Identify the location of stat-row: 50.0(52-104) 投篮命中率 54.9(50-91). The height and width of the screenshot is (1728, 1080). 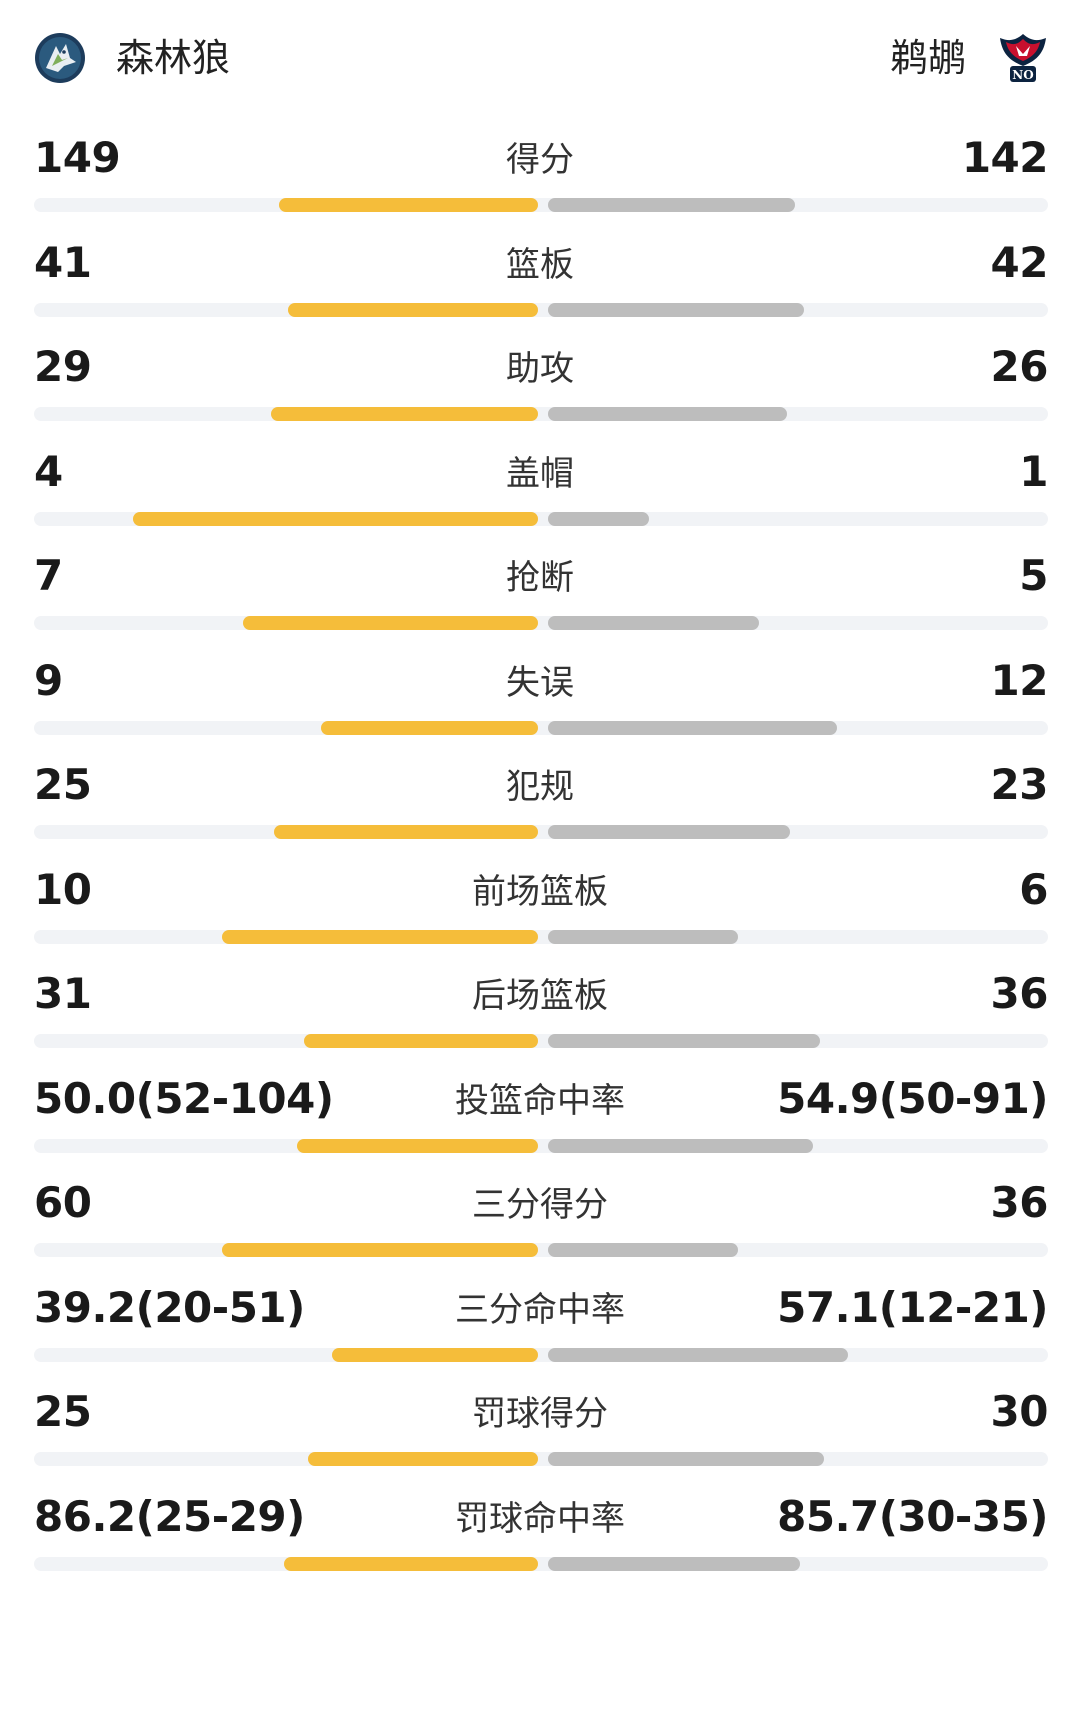
(540, 1117).